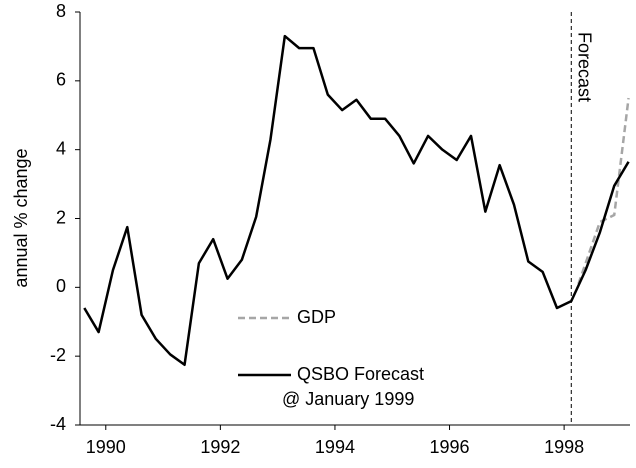  I want to click on x-tick-label: 1998, so click(564, 447).